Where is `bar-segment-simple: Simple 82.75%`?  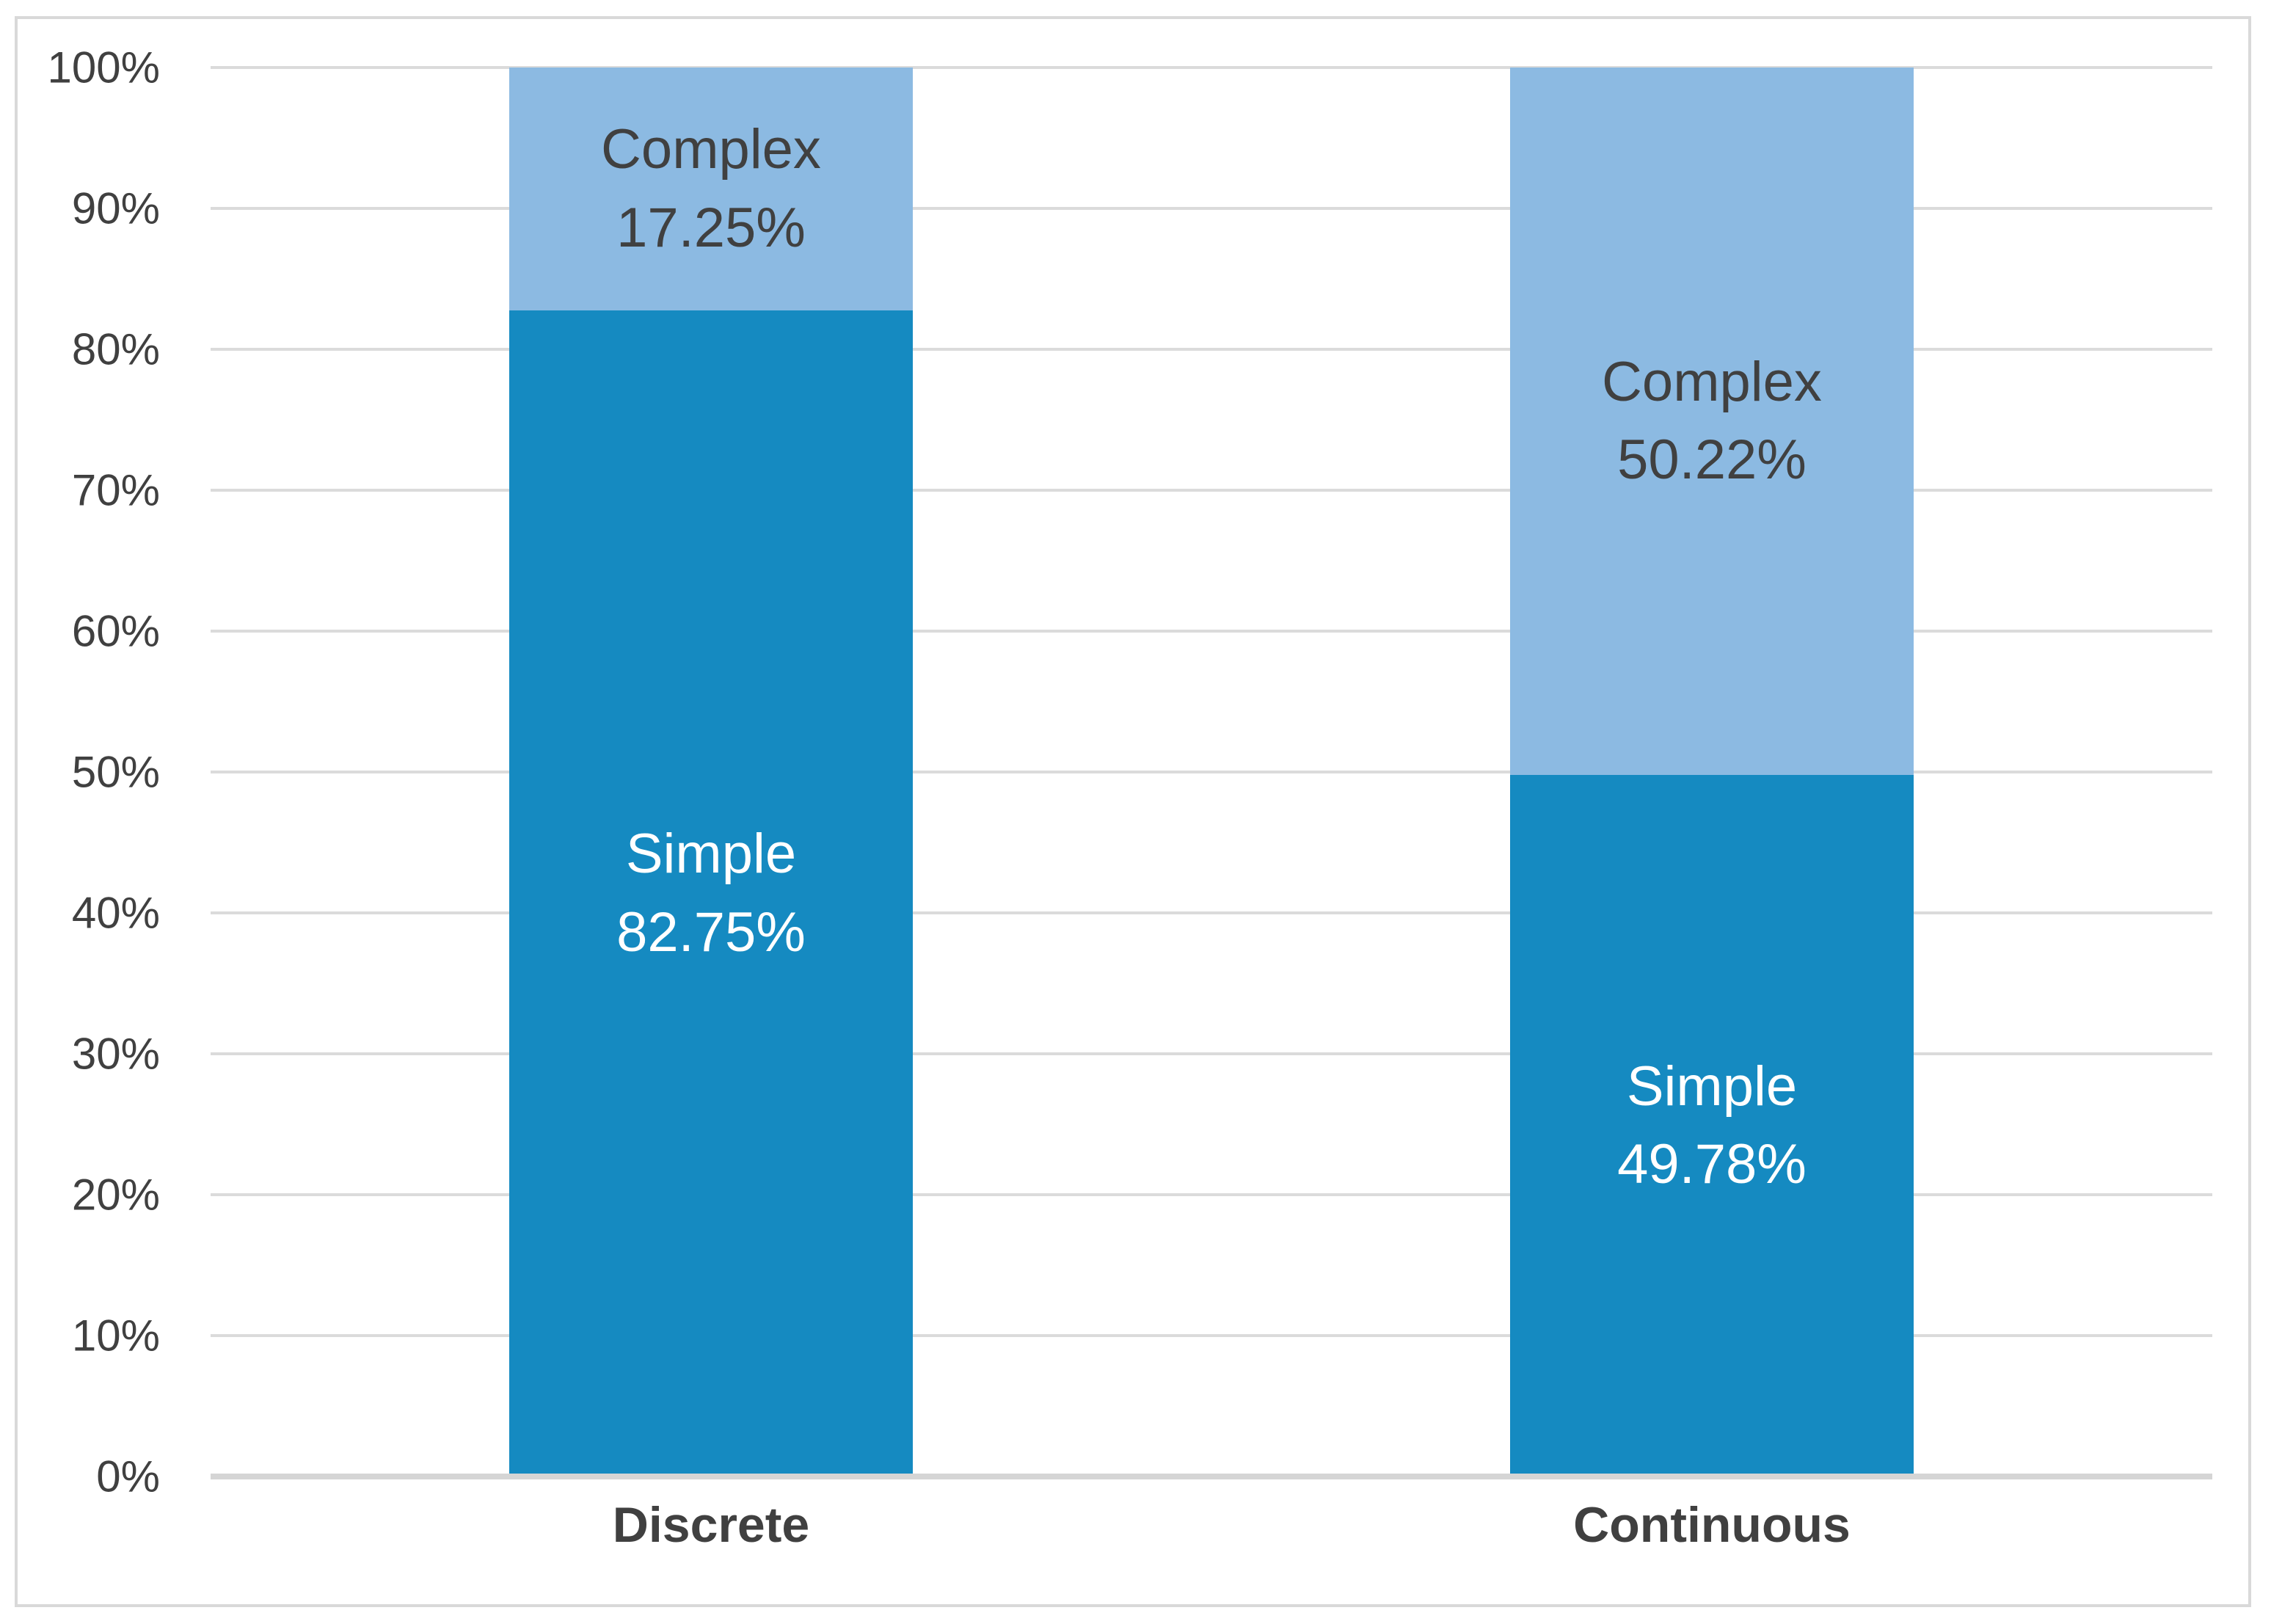 bar-segment-simple: Simple 82.75% is located at coordinates (711, 893).